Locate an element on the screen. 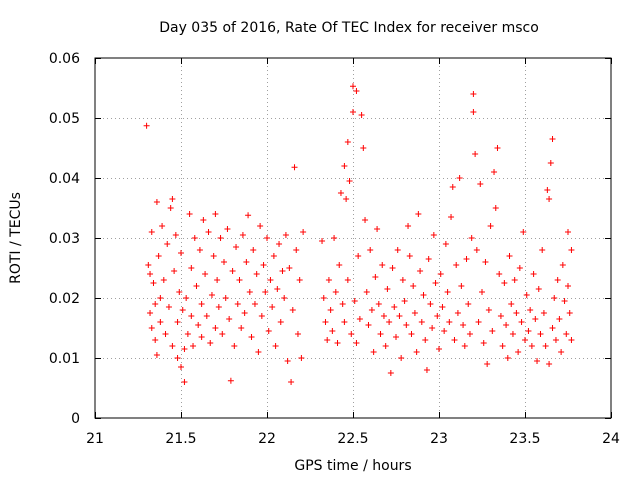  x-tick-label: 23 is located at coordinates (439, 439).